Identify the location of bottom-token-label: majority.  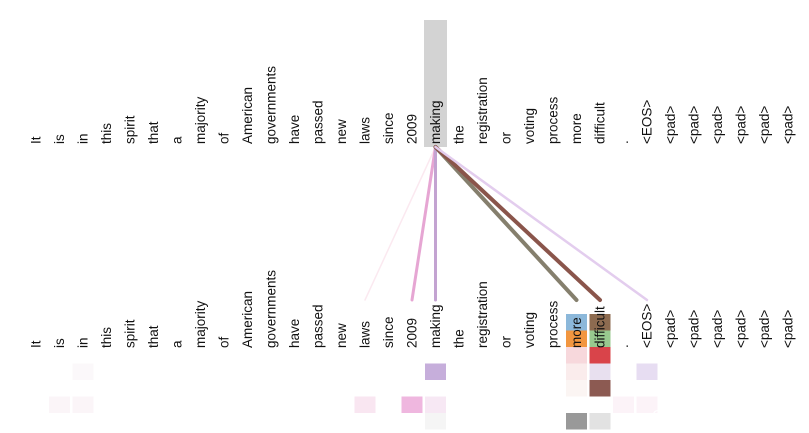
(200, 324).